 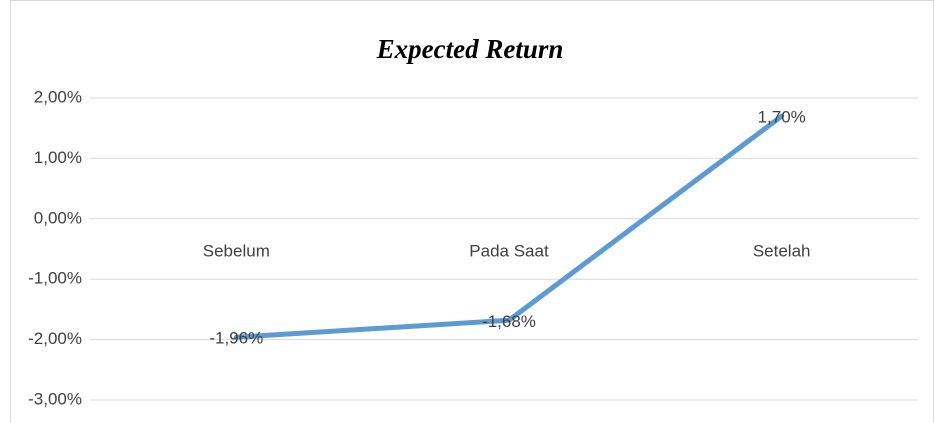 What do you see at coordinates (55, 278) in the screenshot?
I see `y-tick-label: -1,00%` at bounding box center [55, 278].